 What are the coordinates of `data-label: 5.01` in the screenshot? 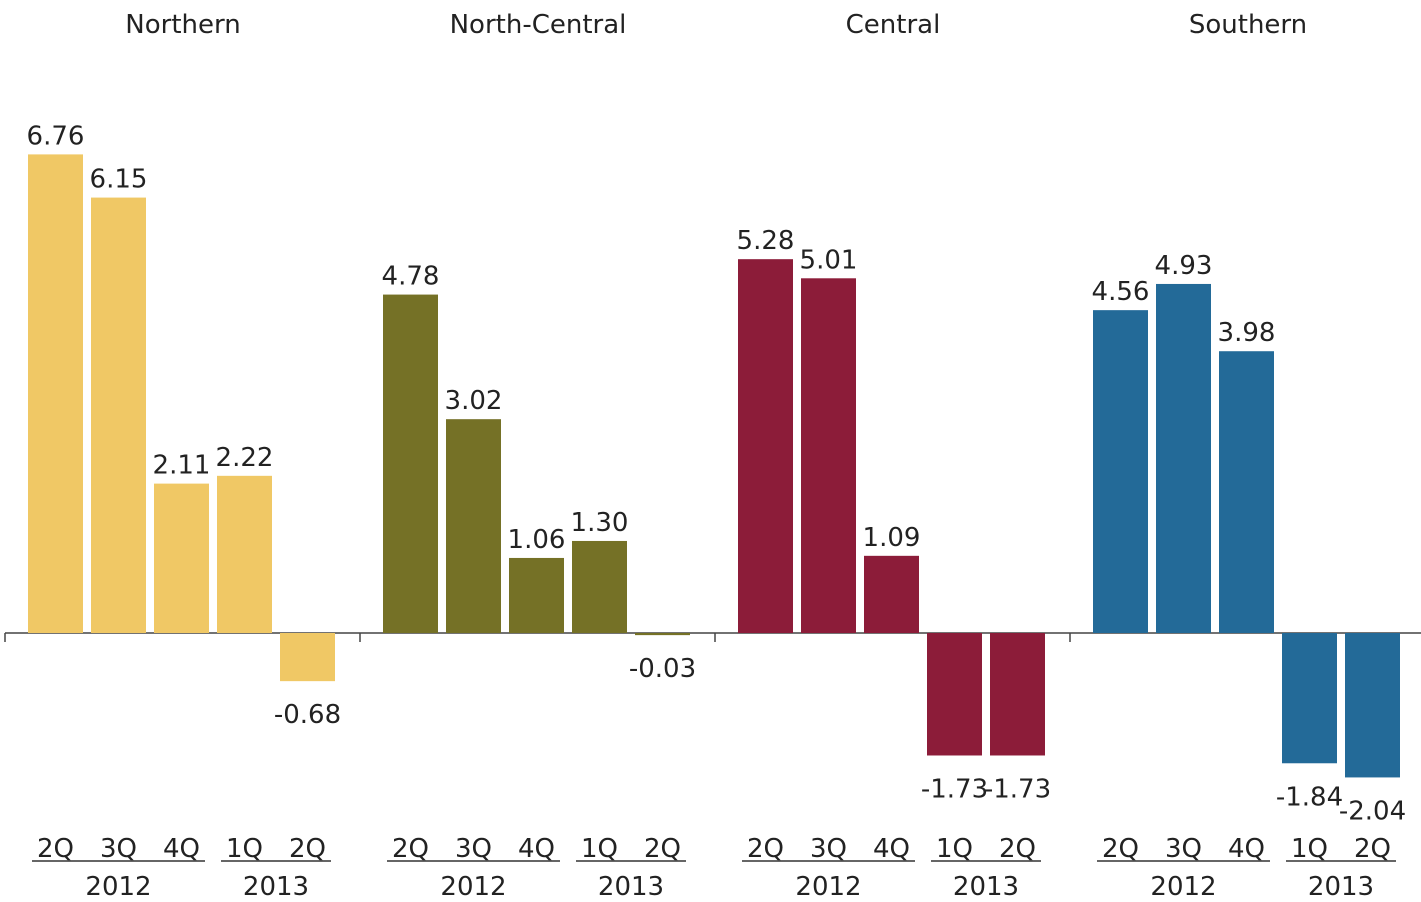 It's located at (829, 260).